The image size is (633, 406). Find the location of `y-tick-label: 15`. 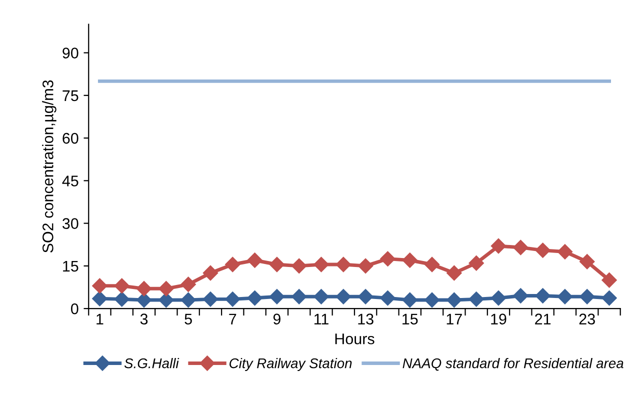

y-tick-label: 15 is located at coordinates (70, 266).